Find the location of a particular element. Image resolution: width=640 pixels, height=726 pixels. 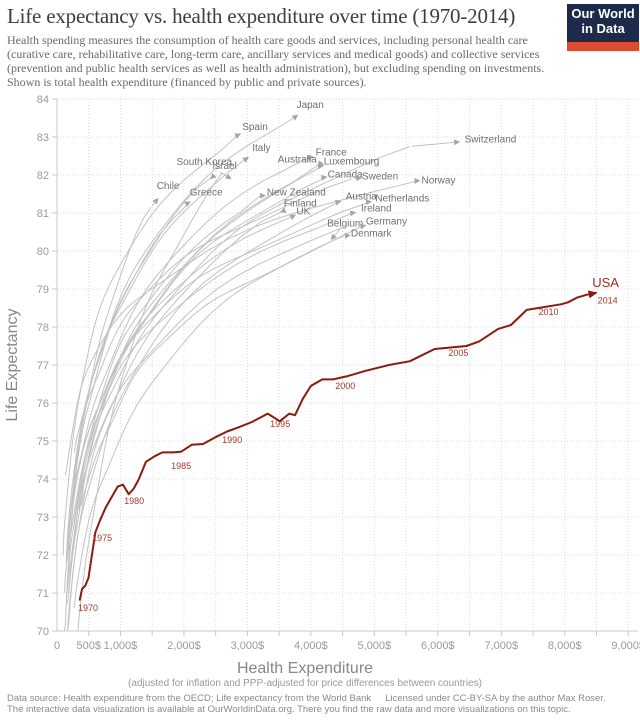

x-tick-label: 3,000$ is located at coordinates (248, 646).